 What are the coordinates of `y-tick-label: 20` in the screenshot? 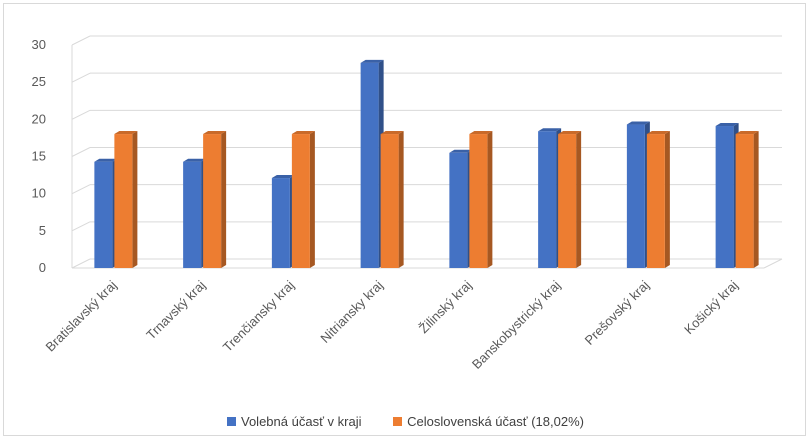 It's located at (39, 118).